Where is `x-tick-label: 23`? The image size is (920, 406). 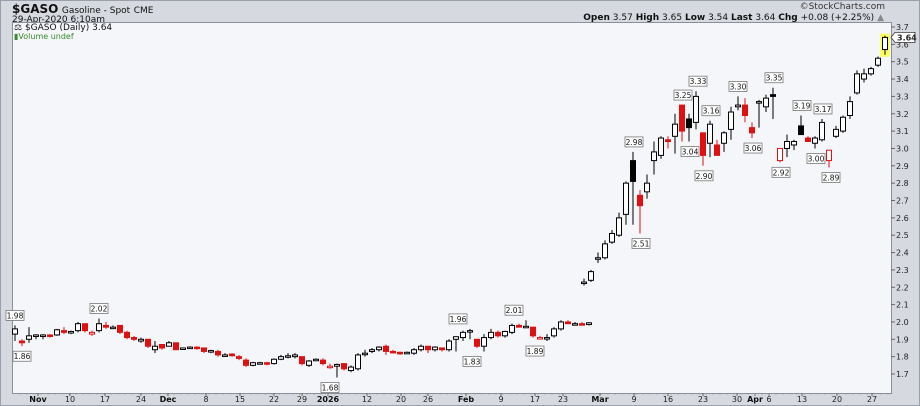 x-tick-label: 23 is located at coordinates (563, 399).